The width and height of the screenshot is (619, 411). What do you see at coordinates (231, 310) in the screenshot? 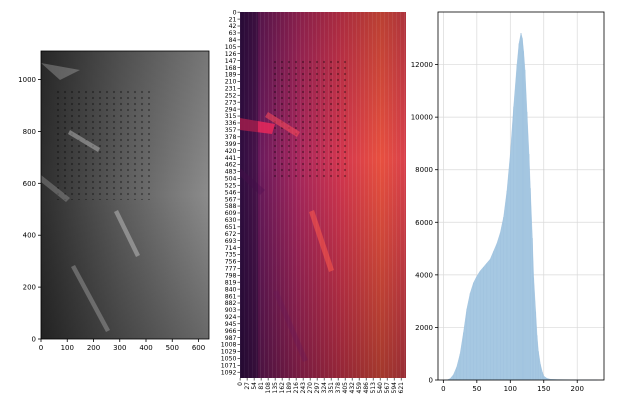
I see `y-tick-label: 903` at bounding box center [231, 310].